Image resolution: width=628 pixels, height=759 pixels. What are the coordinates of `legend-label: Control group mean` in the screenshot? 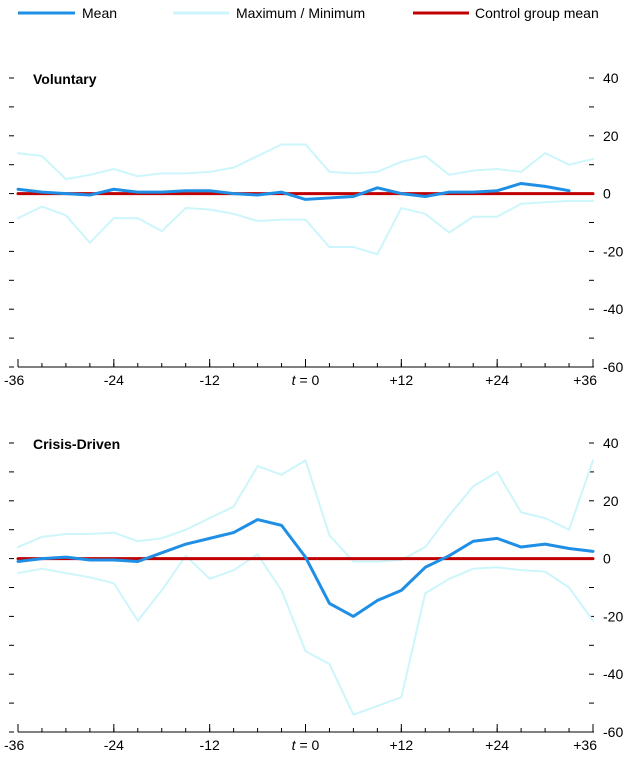 It's located at (537, 13).